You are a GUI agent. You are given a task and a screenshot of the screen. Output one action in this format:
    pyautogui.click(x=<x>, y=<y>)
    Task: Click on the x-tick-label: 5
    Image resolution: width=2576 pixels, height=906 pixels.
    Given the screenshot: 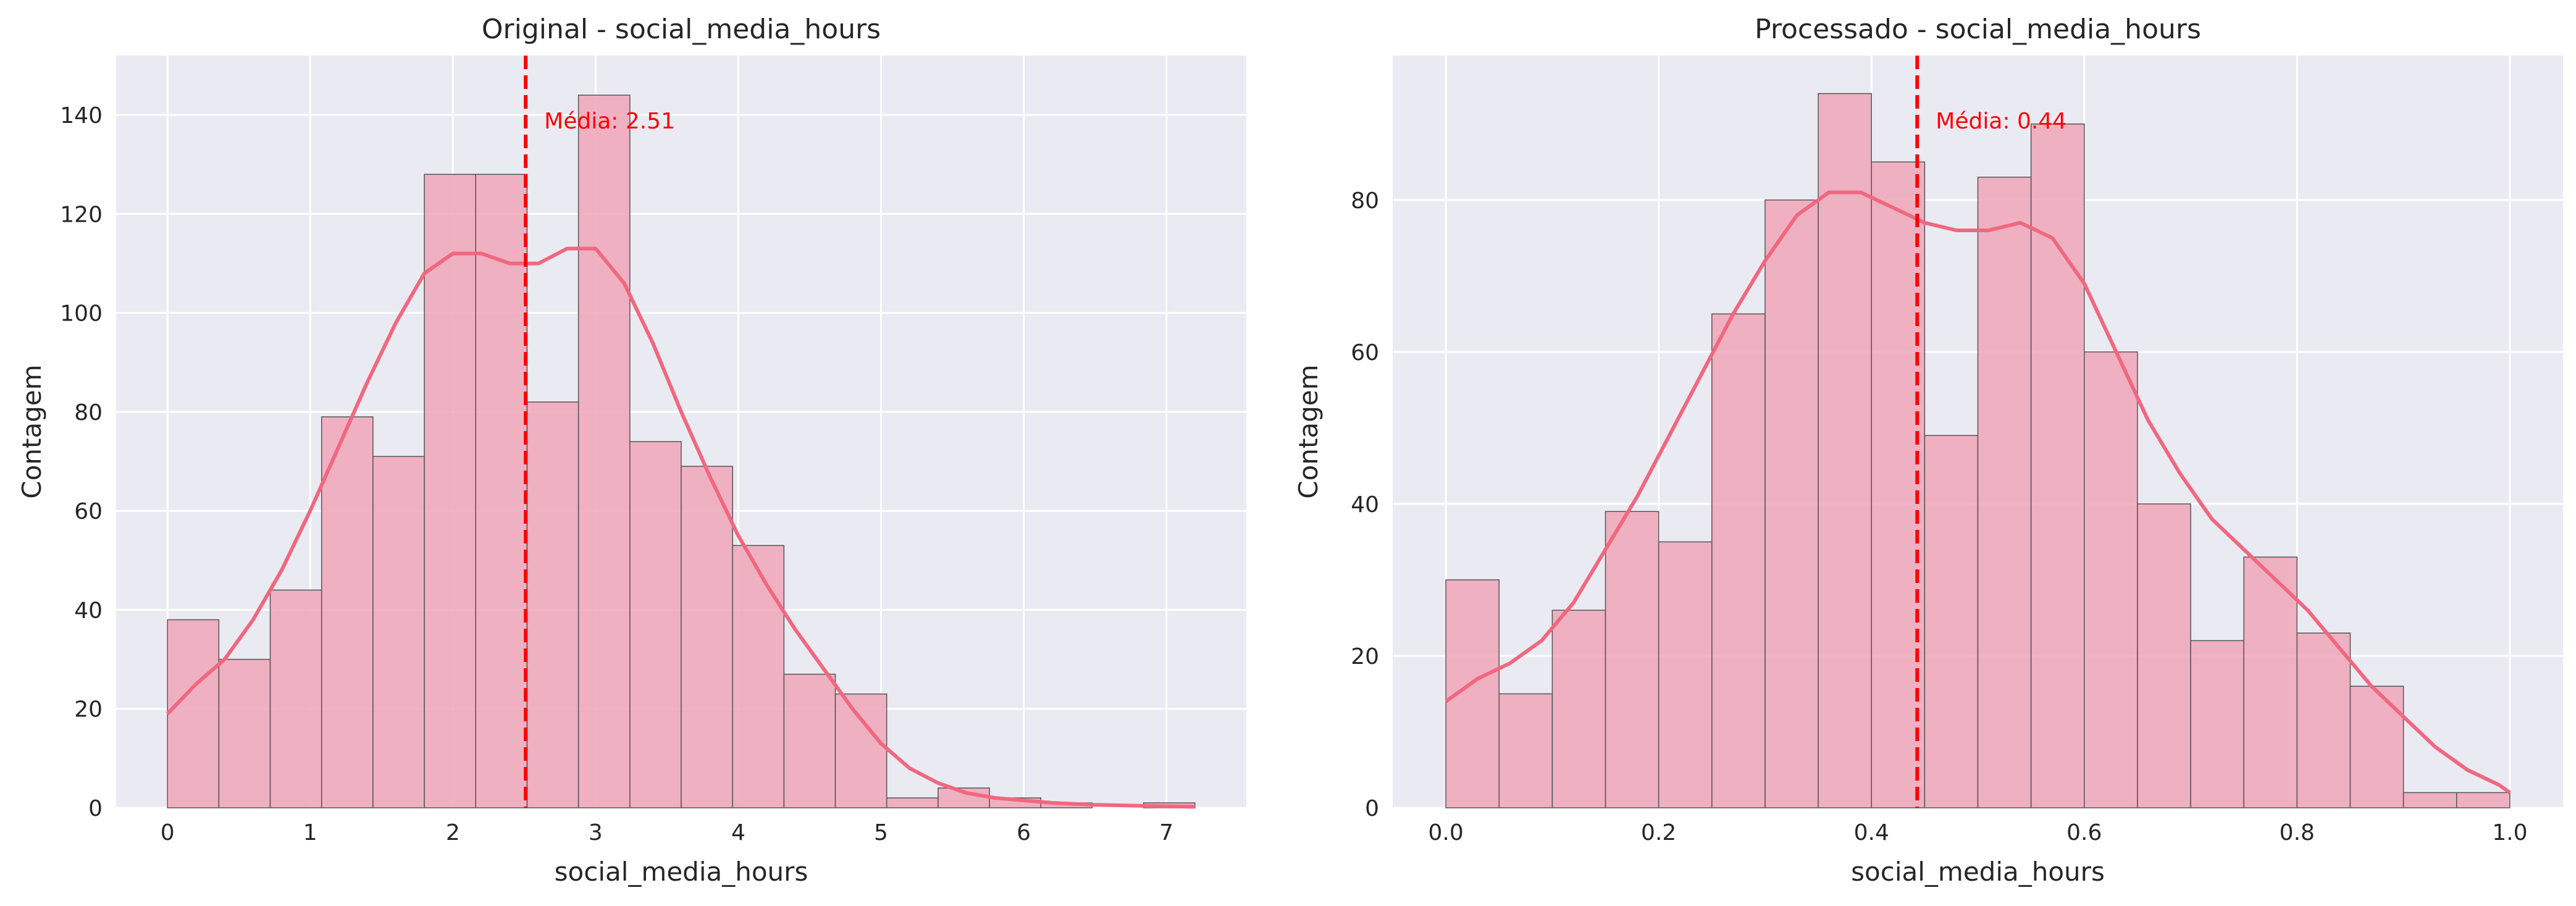 What is the action you would take?
    pyautogui.click(x=881, y=832)
    